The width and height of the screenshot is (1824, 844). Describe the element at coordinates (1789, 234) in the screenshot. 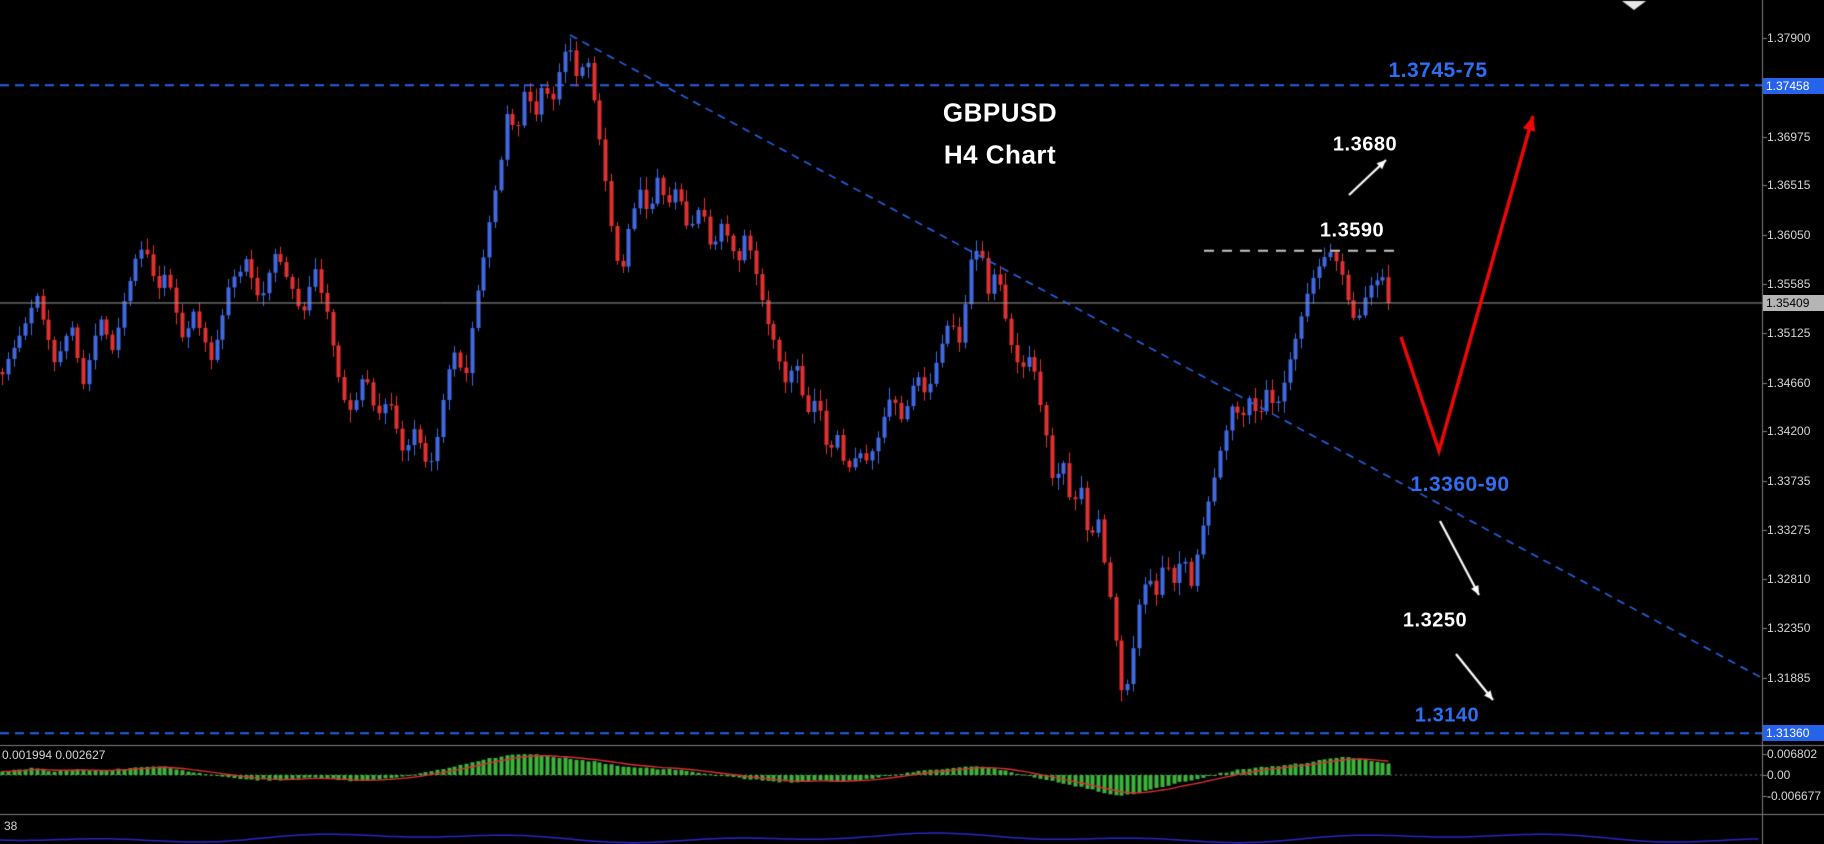

I see `price-axis-label: 1.36050` at that location.